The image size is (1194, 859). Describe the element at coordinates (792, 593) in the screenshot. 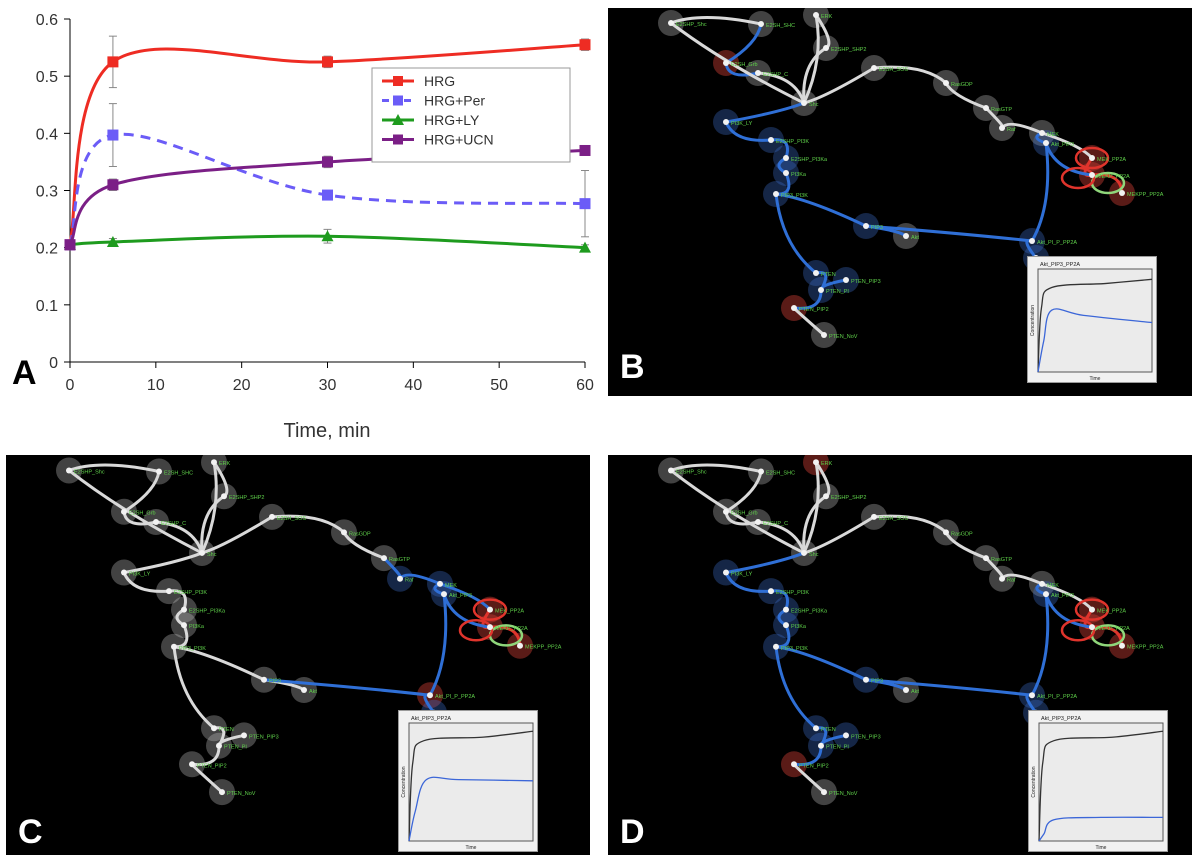

I see `network-node-label: E2SHP_PI3K` at that location.